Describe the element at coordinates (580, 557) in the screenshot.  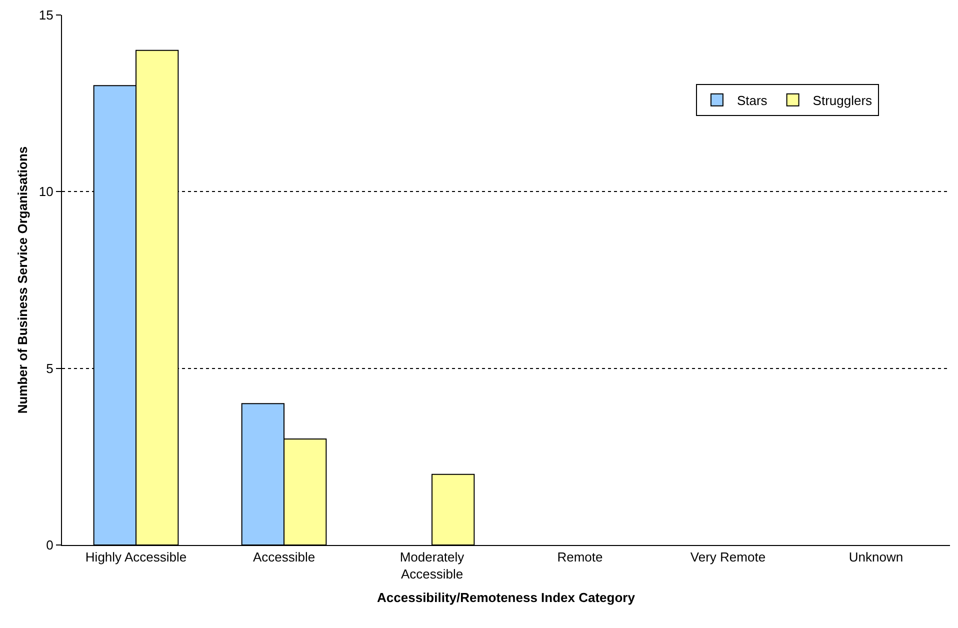
I see `x-tick-label: Remote` at that location.